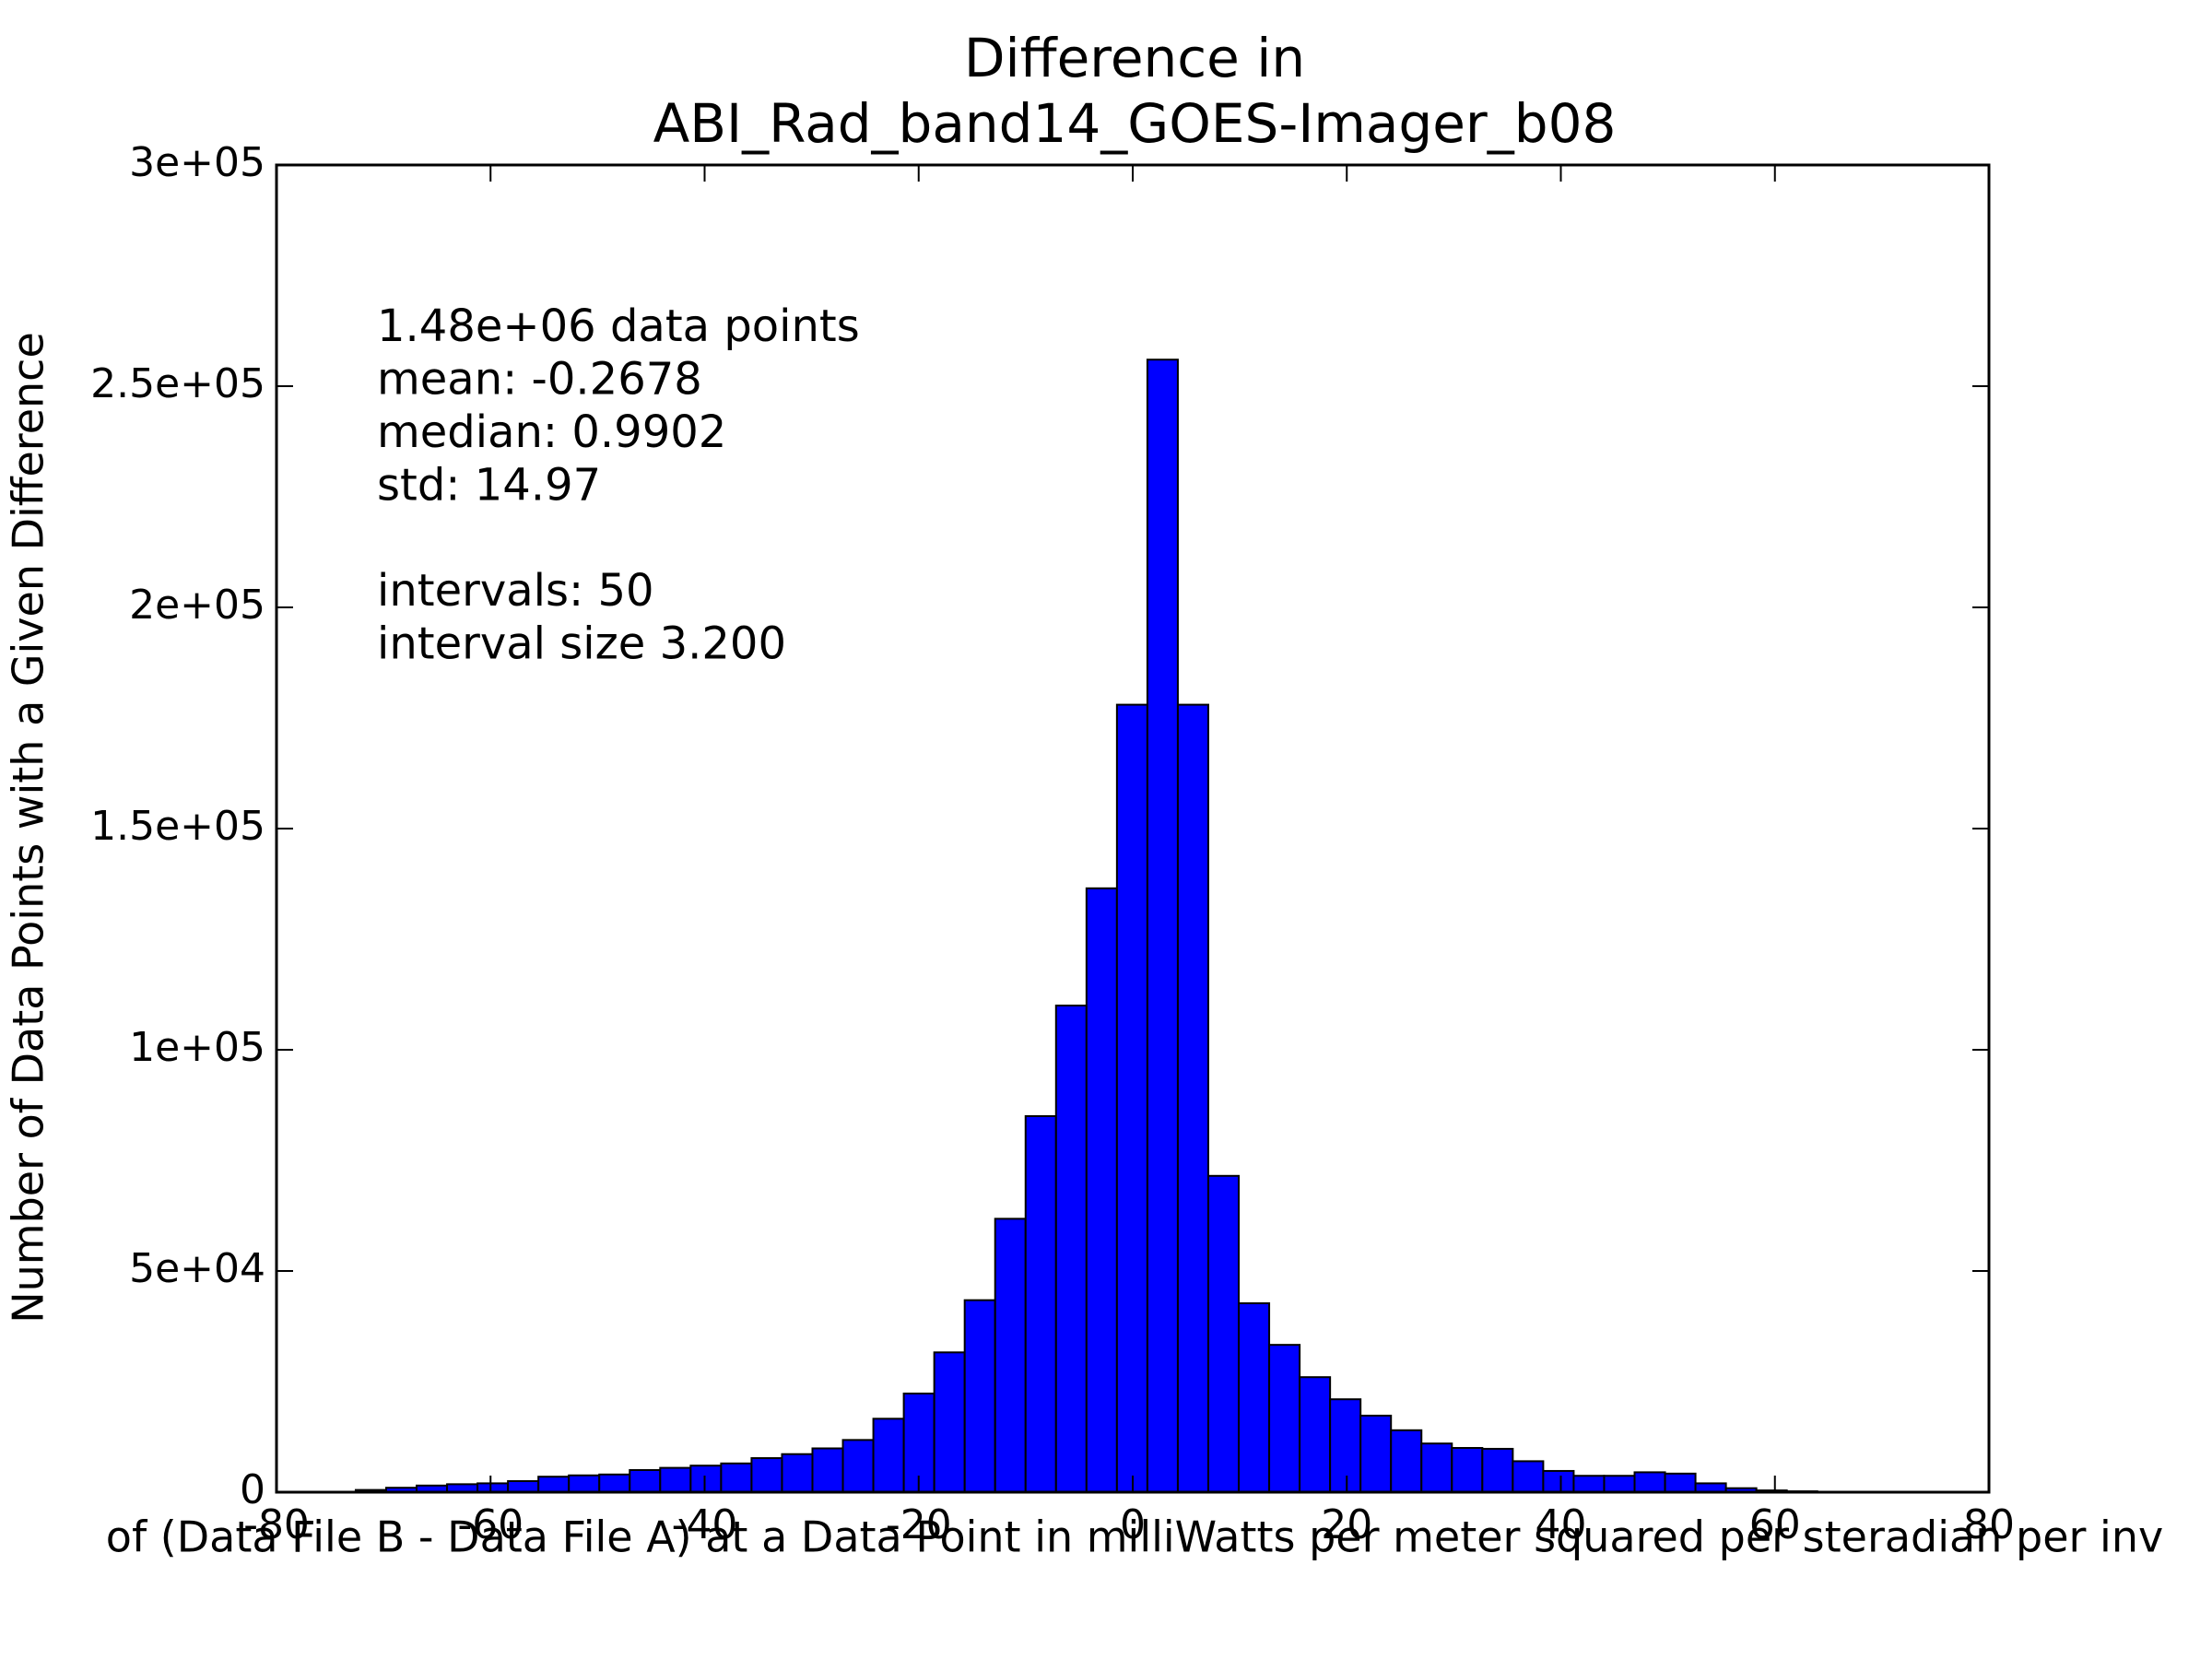 This screenshot has height=1659, width=2212. I want to click on x-tick-label: -20, so click(919, 1524).